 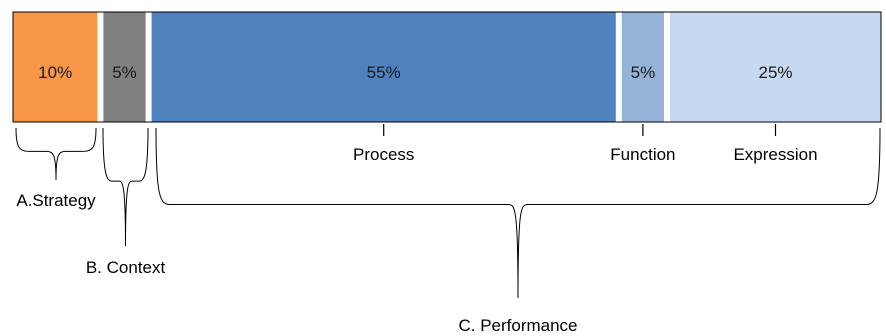 I want to click on group-label-2: C. Performance, so click(x=517, y=325).